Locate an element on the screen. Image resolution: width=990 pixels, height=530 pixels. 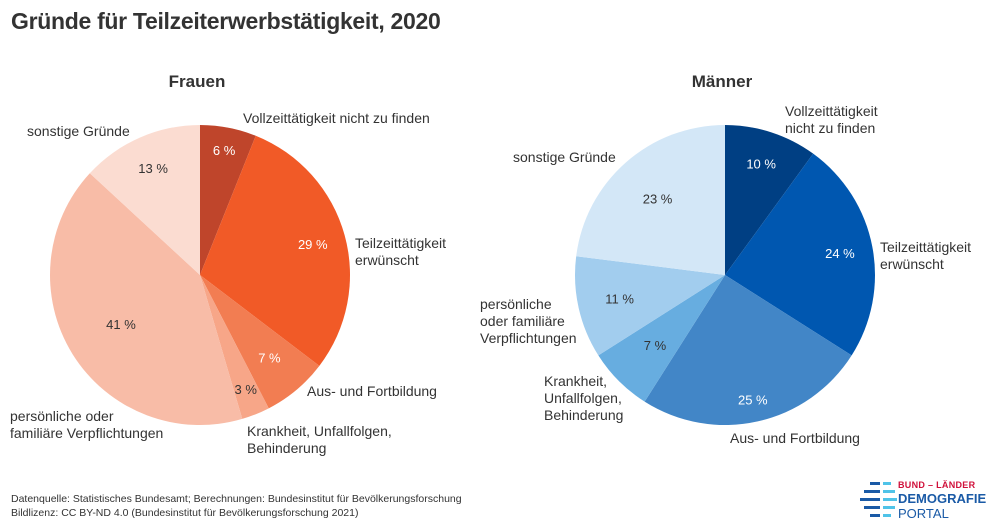
value-label-sonstige-gruende: 13 % is located at coordinates (153, 168).